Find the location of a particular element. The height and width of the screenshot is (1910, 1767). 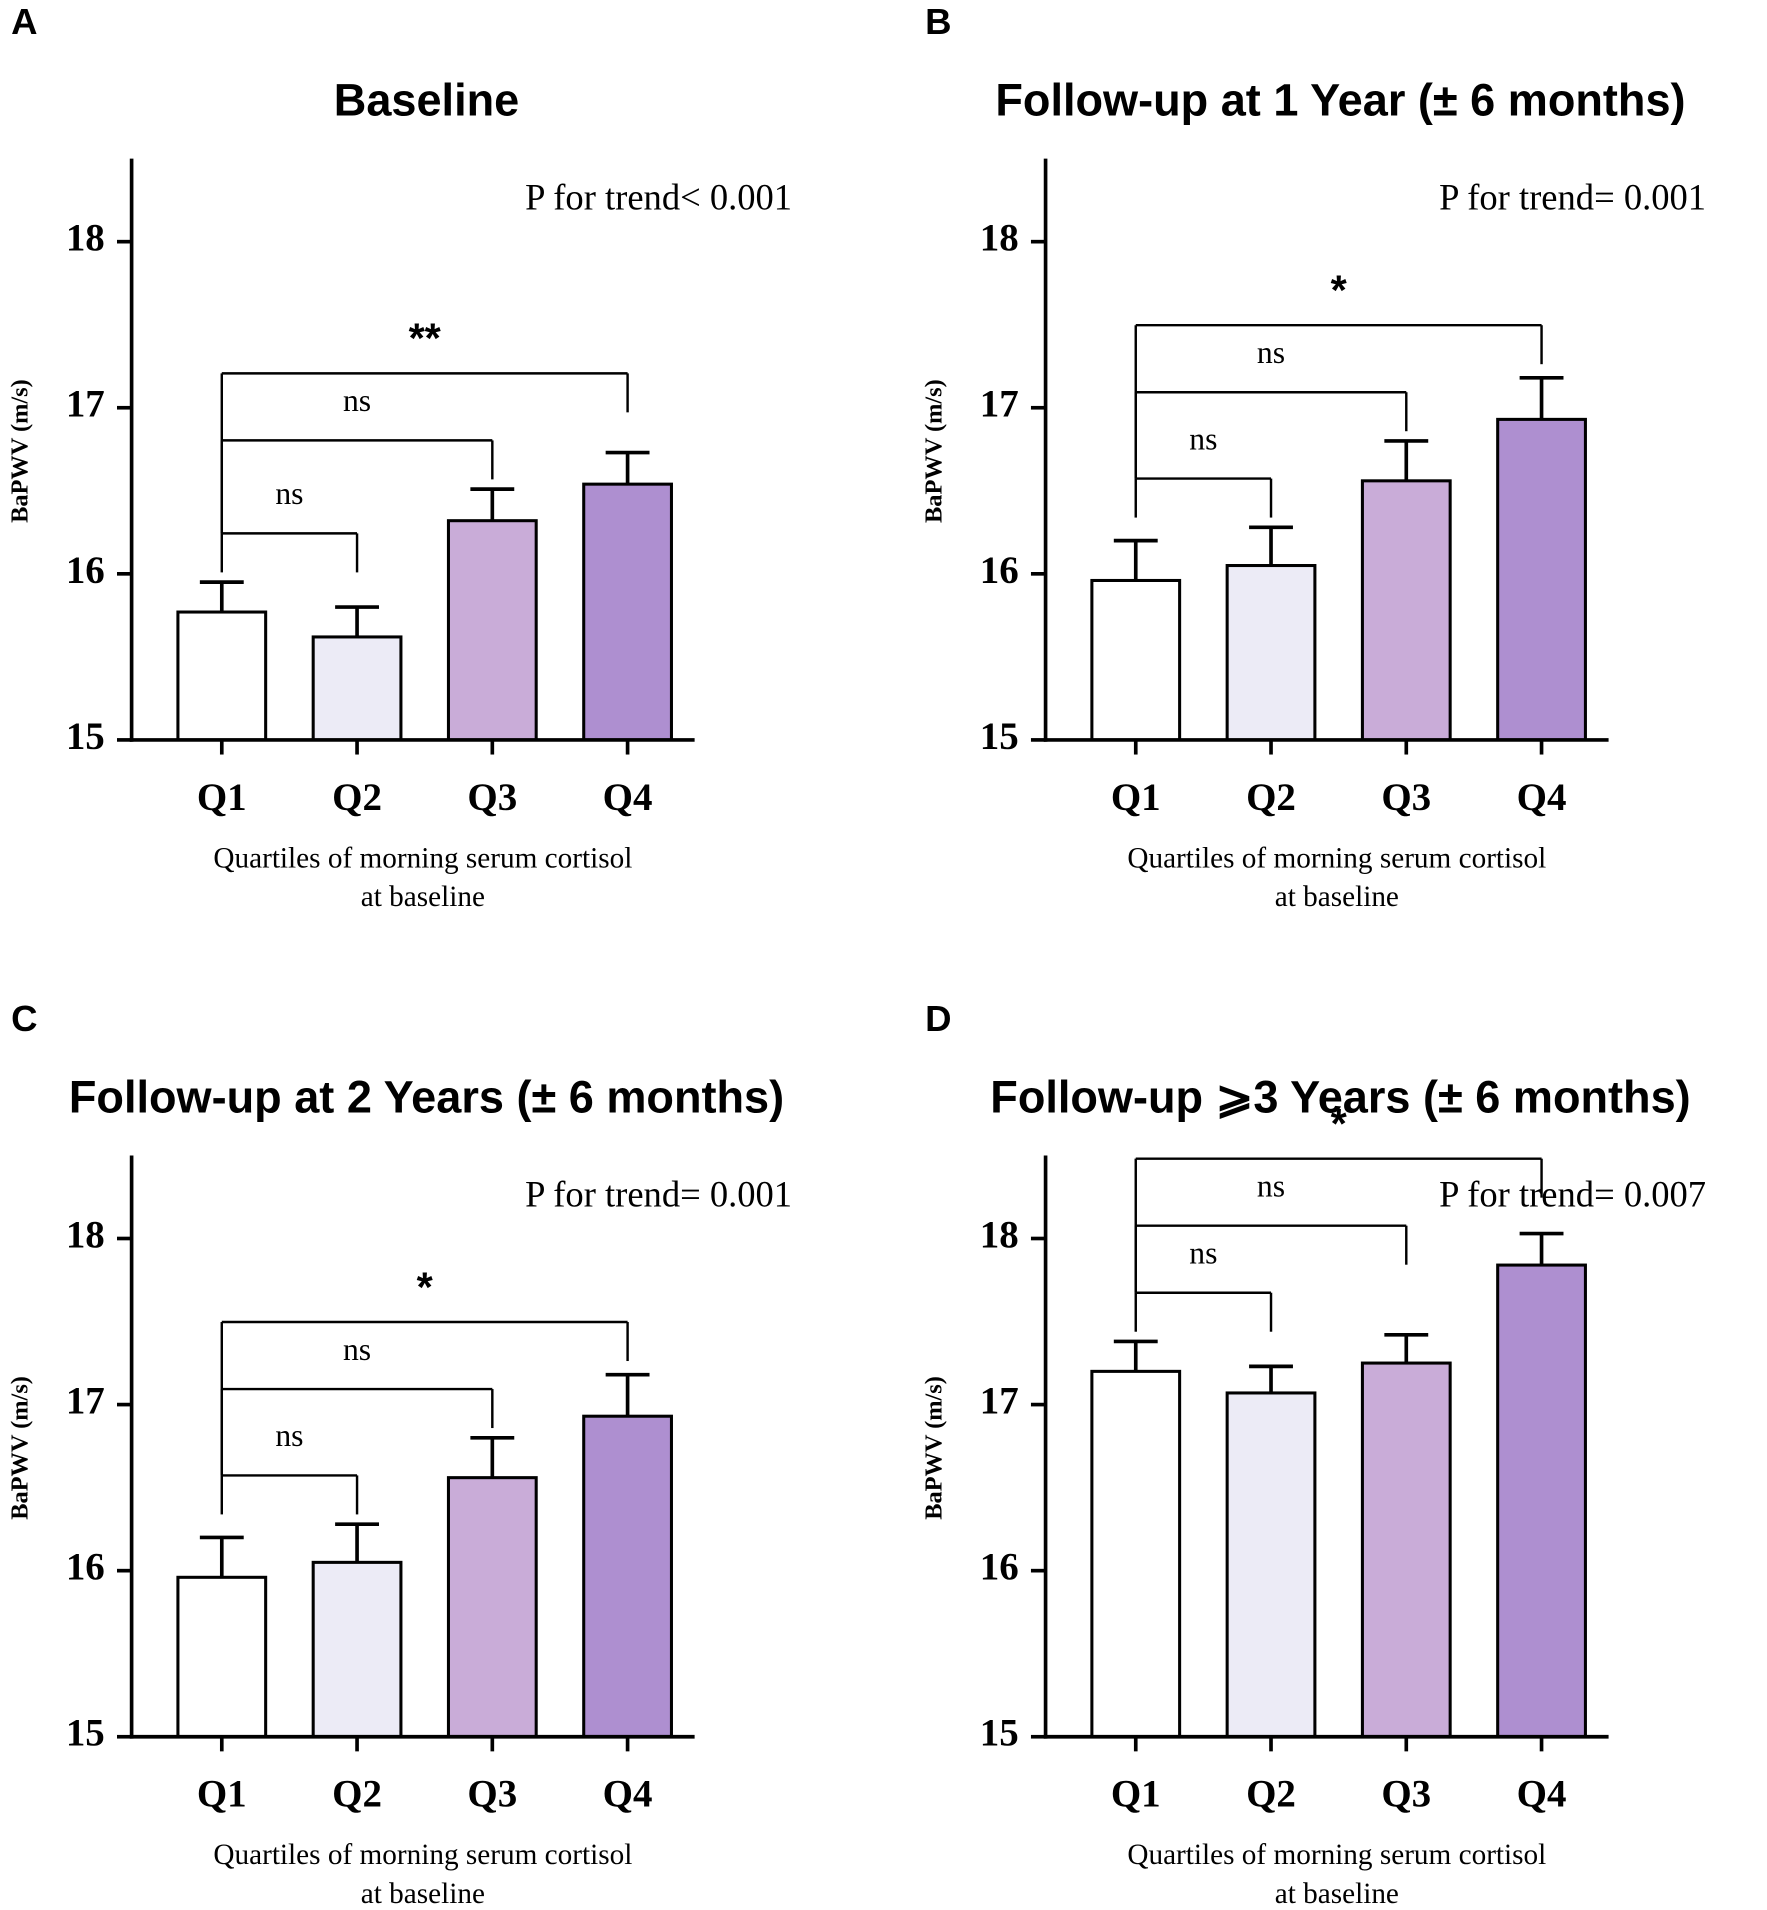

chart-title: Follow-up ⩾3 Years (± 6 months) is located at coordinates (1340, 1097).